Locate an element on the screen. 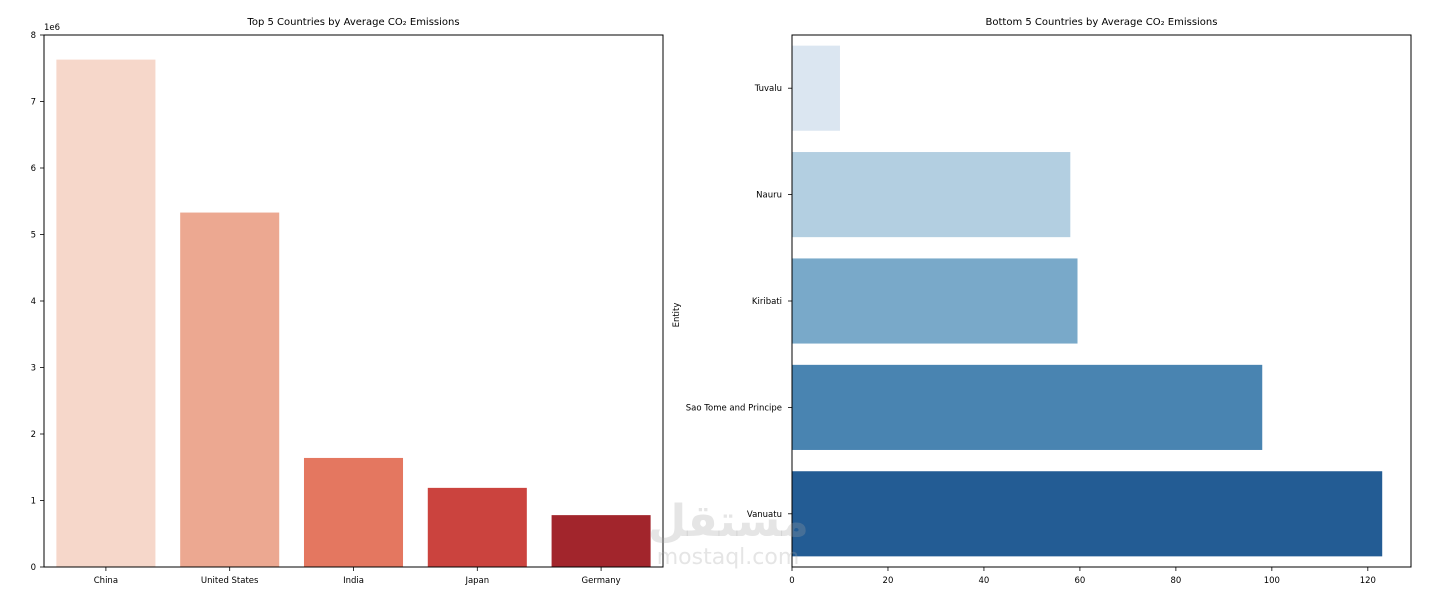  x-tick-label: India is located at coordinates (353, 581).